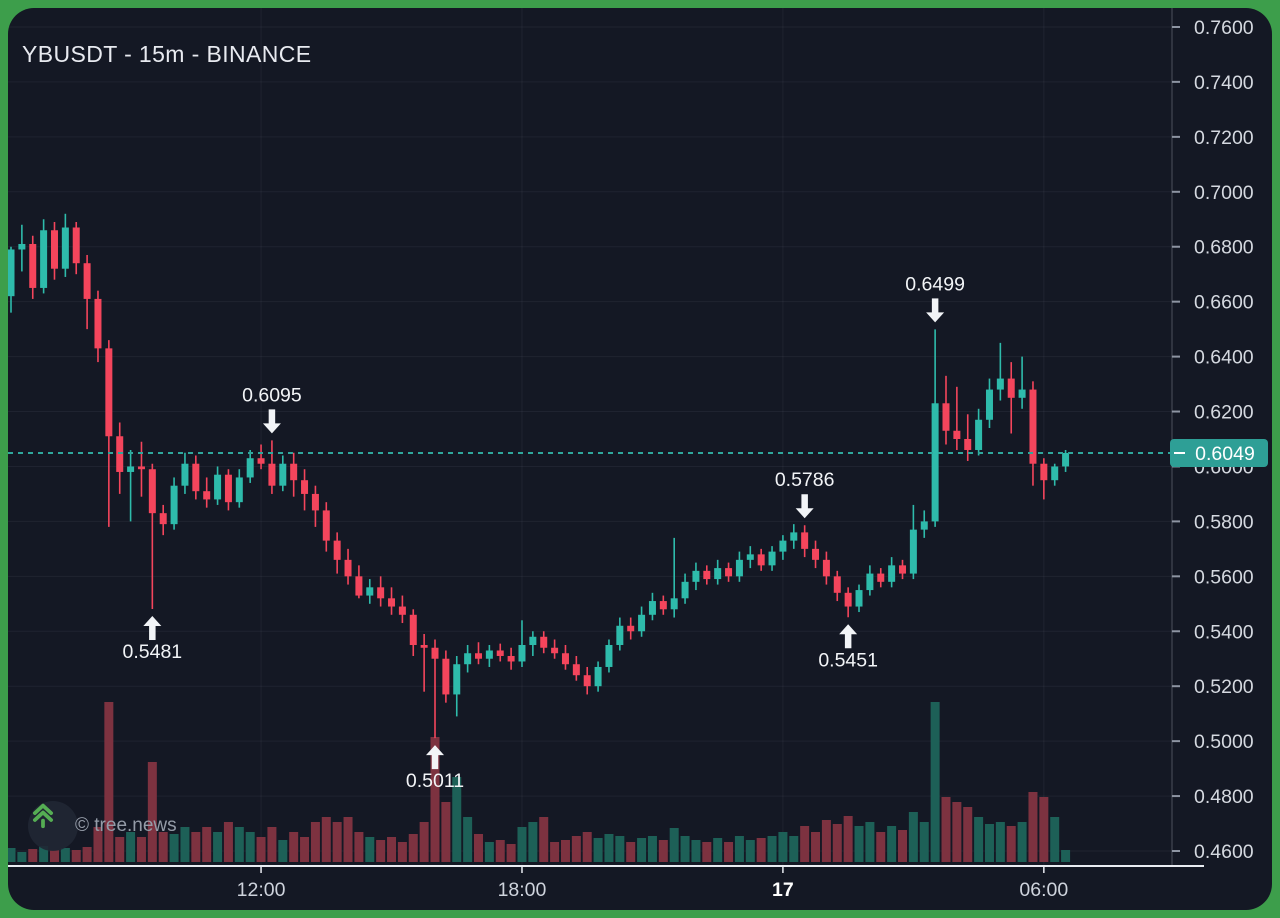  I want to click on current-price-label: 0.6049, so click(1219, 453).